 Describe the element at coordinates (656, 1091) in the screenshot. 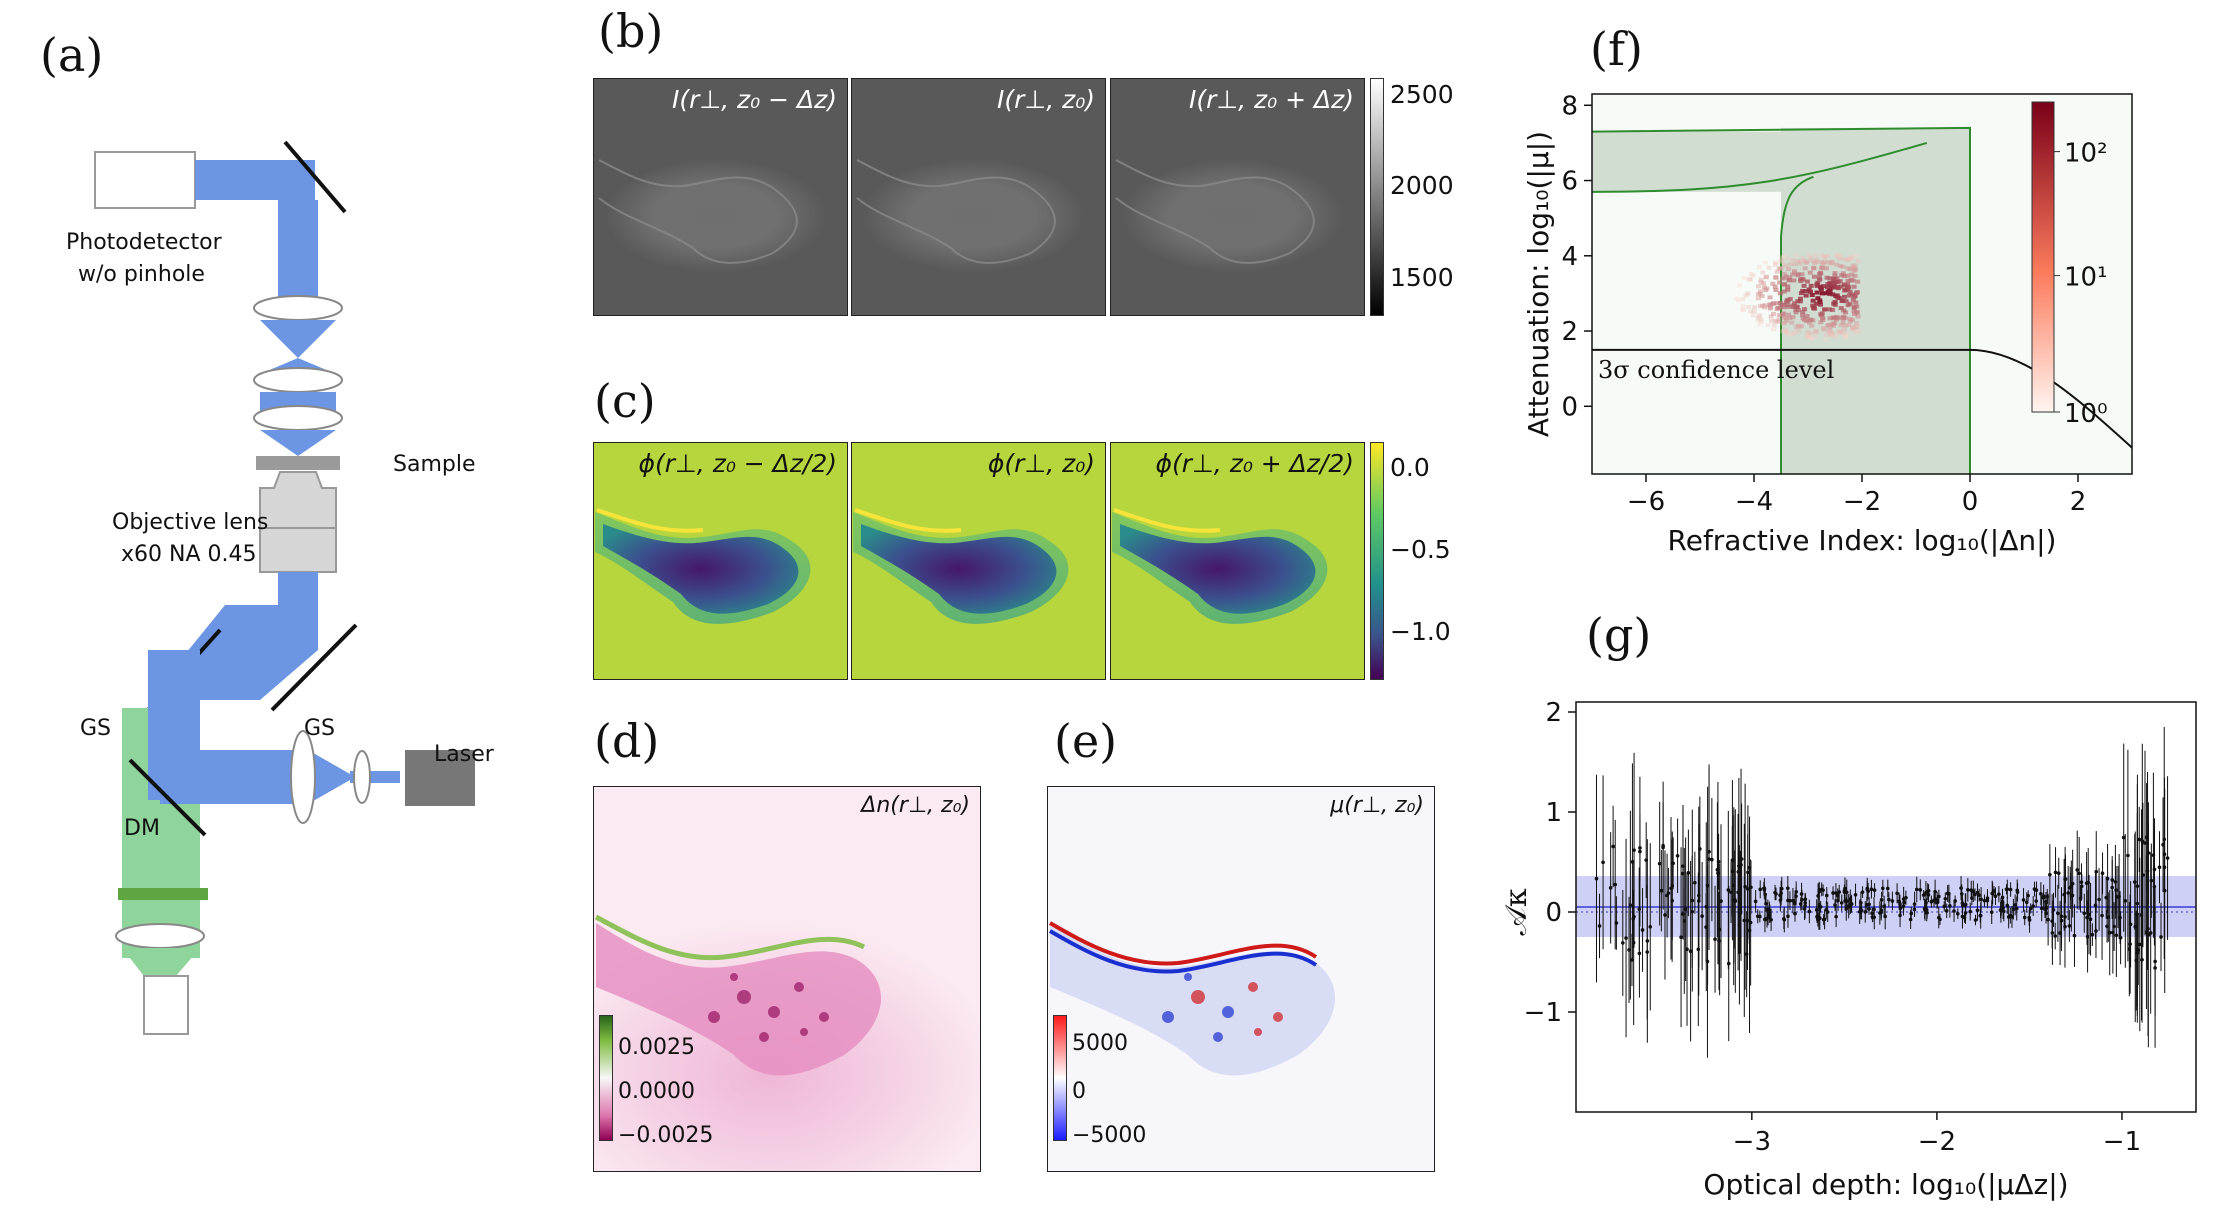

I see `refractive-colorbar-tick-zero: 0.0000` at that location.